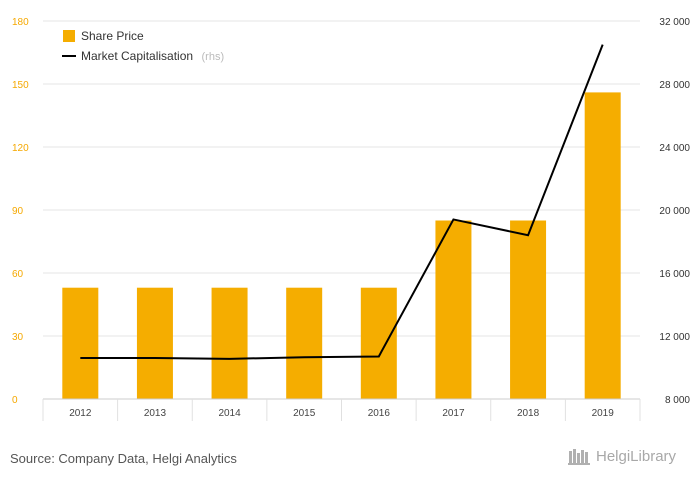 The height and width of the screenshot is (483, 700). What do you see at coordinates (579, 457) in the screenshot?
I see `helgi-library-icon` at bounding box center [579, 457].